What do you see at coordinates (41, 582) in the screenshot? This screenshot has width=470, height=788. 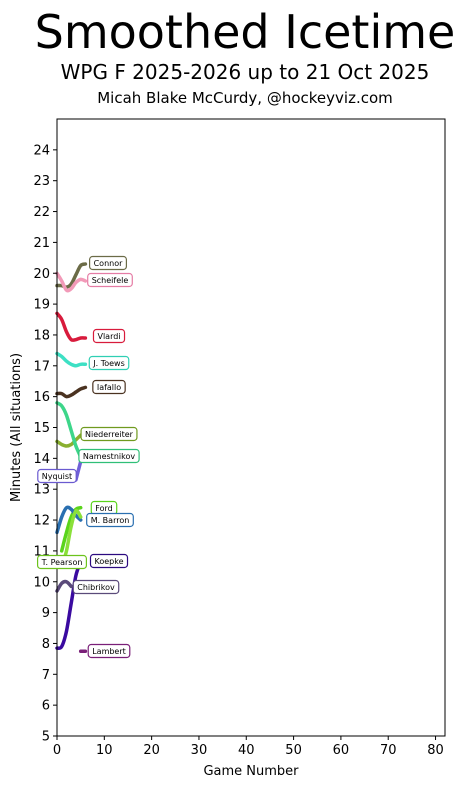 I see `y-tick-label: 10` at bounding box center [41, 582].